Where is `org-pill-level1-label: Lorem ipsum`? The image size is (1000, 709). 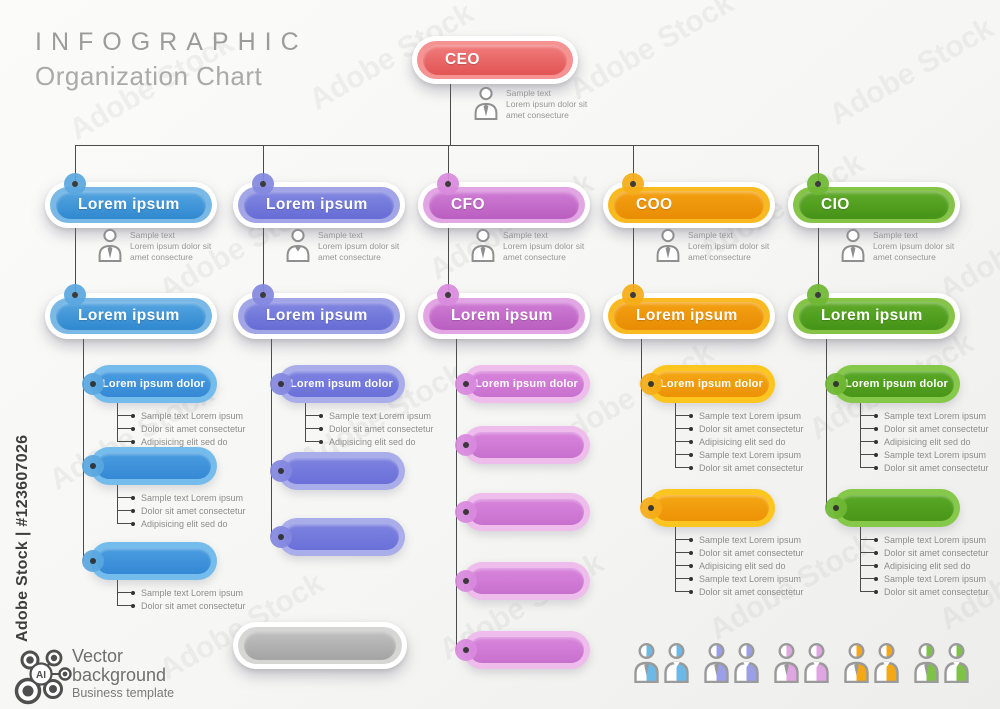
org-pill-level1-label: Lorem ipsum is located at coordinates (131, 205).